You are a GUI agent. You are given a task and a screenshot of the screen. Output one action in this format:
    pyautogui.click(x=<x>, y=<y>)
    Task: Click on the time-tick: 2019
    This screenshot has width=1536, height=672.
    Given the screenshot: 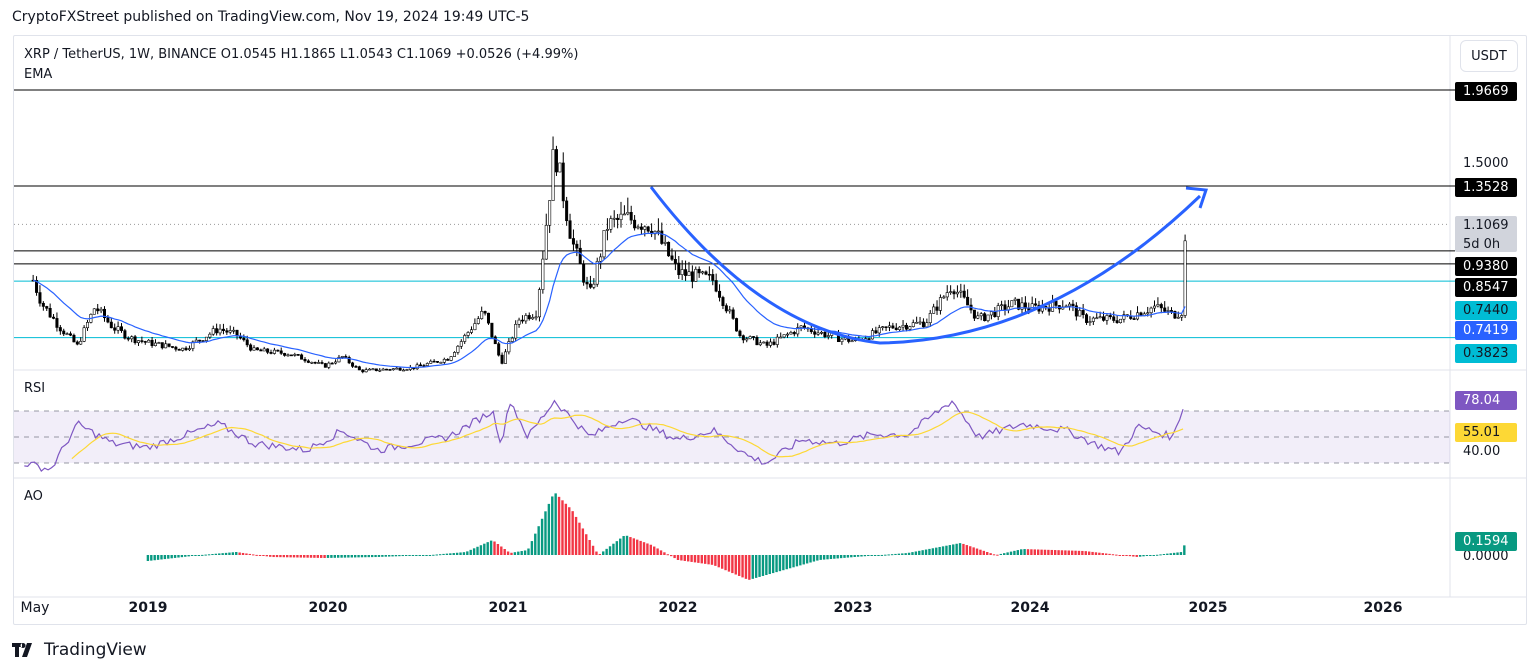 What is the action you would take?
    pyautogui.click(x=148, y=608)
    